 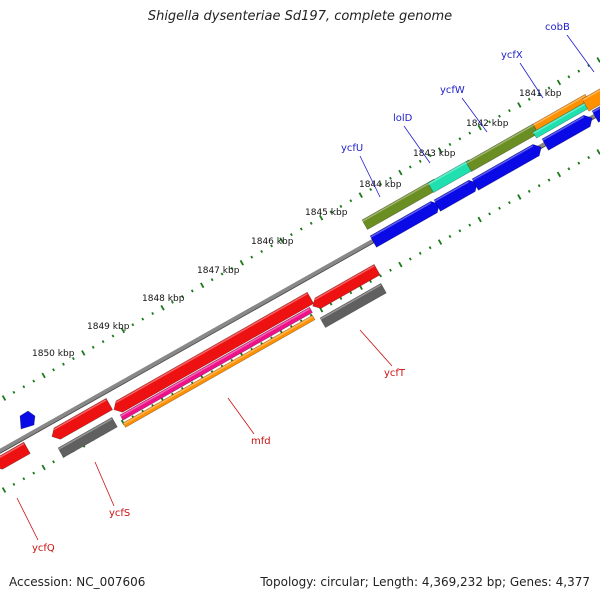 I want to click on kbp-label: 1847 kbp, so click(x=218, y=271).